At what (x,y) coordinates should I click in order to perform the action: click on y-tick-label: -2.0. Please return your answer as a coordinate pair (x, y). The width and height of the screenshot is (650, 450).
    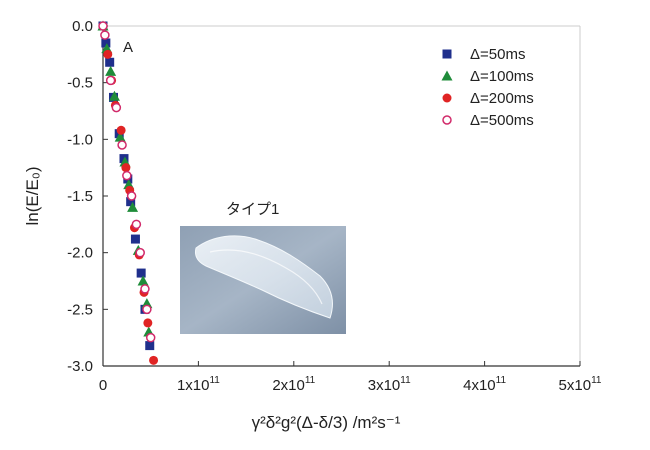
    Looking at the image, I should click on (80, 253).